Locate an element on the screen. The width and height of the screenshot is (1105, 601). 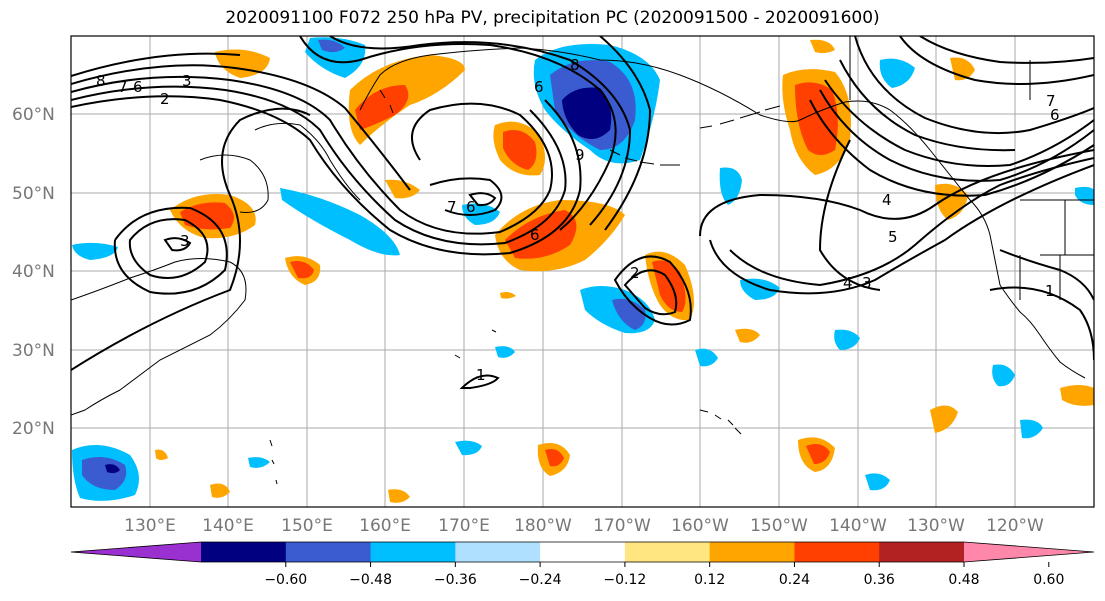
latitude-labels: 20°N 30°N 40°N 50°N 60°N is located at coordinates (33, 272).